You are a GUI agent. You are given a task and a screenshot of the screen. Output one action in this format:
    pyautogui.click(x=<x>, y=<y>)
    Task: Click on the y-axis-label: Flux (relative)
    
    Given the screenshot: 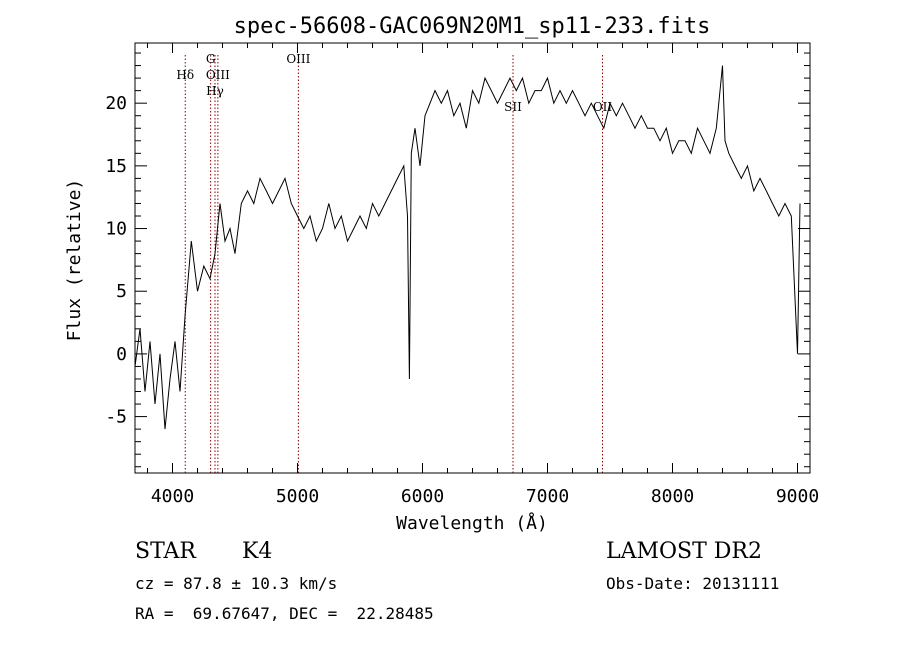 What is the action you would take?
    pyautogui.click(x=74, y=260)
    